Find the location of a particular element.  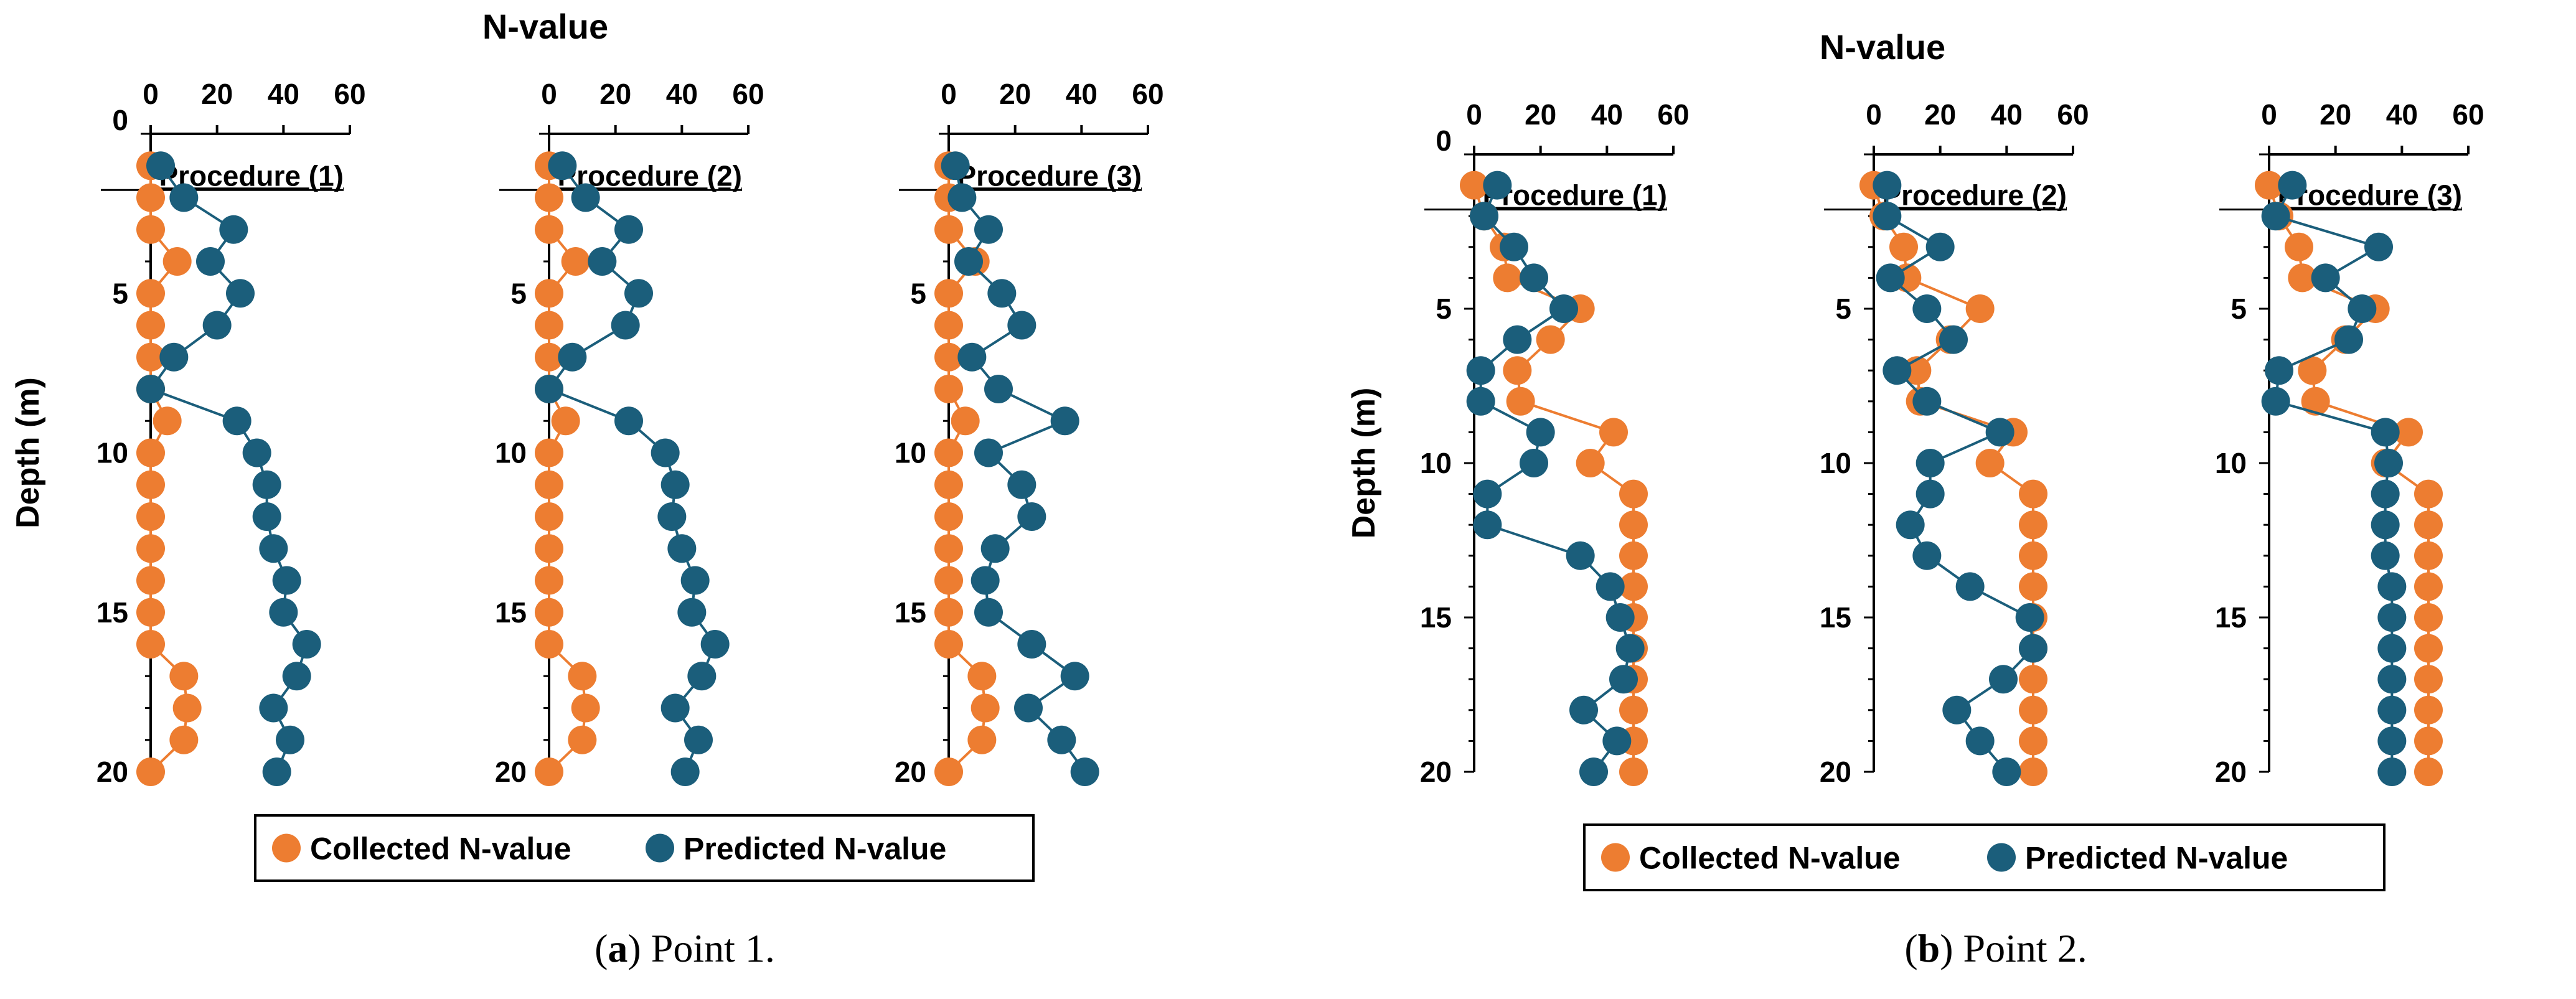

legend-box is located at coordinates (644, 848).